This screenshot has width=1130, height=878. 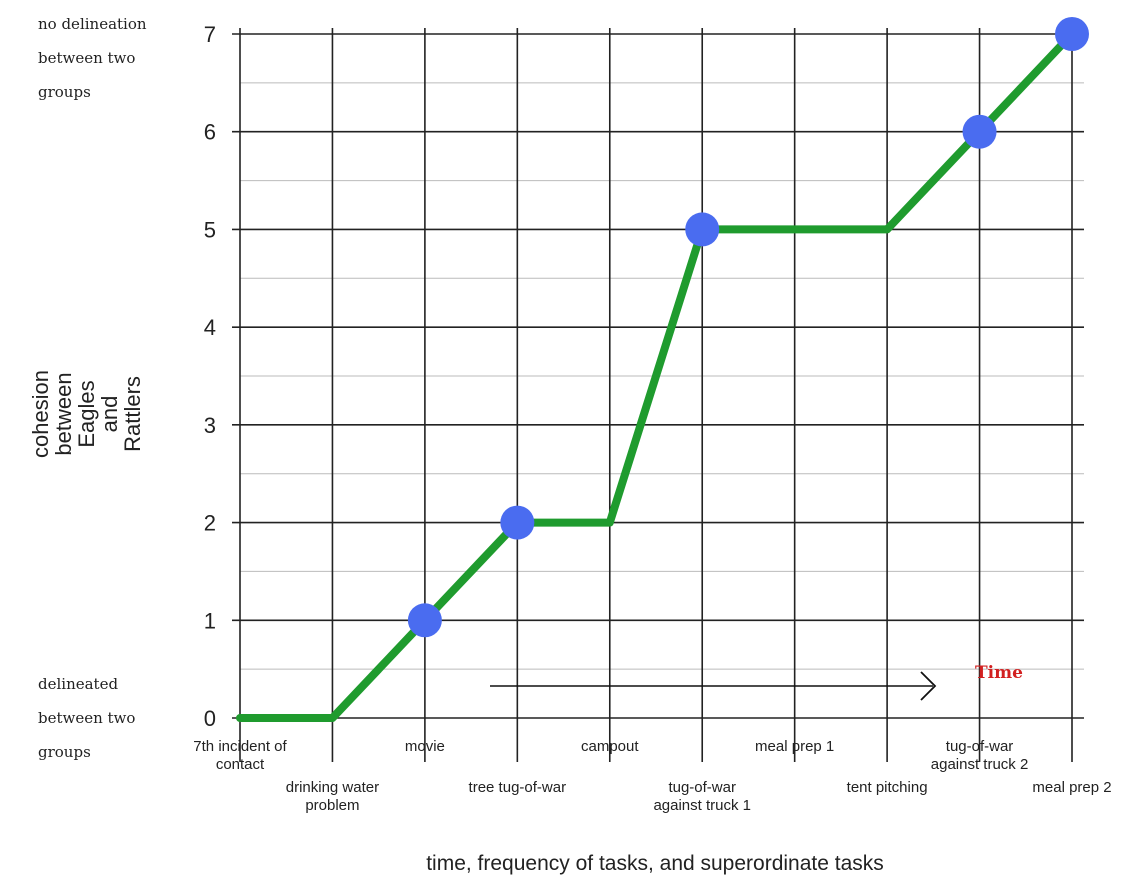 I want to click on bottom-left-annotation: delineated between two groups, so click(x=86, y=718).